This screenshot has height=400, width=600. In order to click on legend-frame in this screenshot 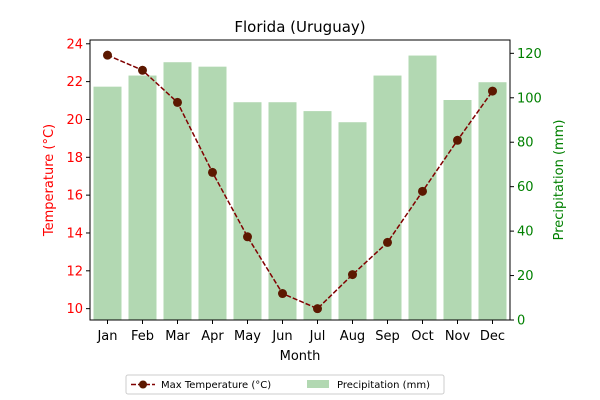, I will do `click(285, 384)`.